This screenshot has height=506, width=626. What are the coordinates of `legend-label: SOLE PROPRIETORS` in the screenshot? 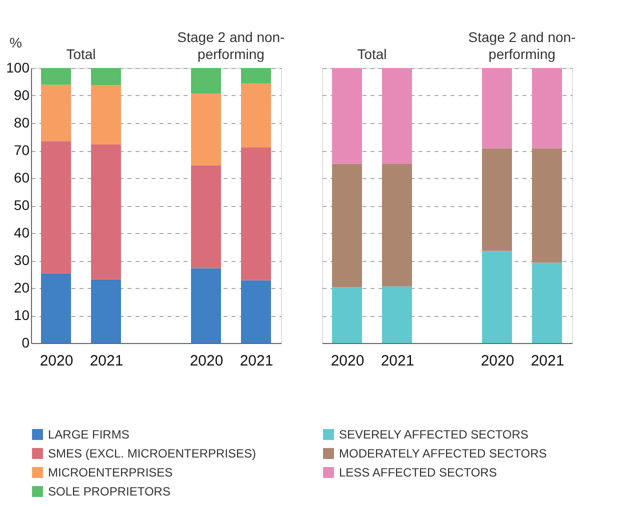 It's located at (109, 491).